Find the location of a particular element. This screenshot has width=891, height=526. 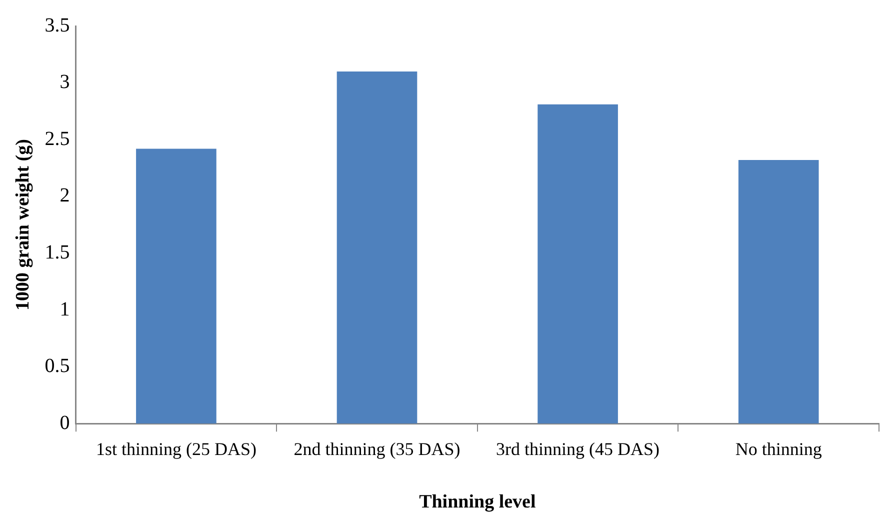

x-axis-title: Thinning level is located at coordinates (477, 502).